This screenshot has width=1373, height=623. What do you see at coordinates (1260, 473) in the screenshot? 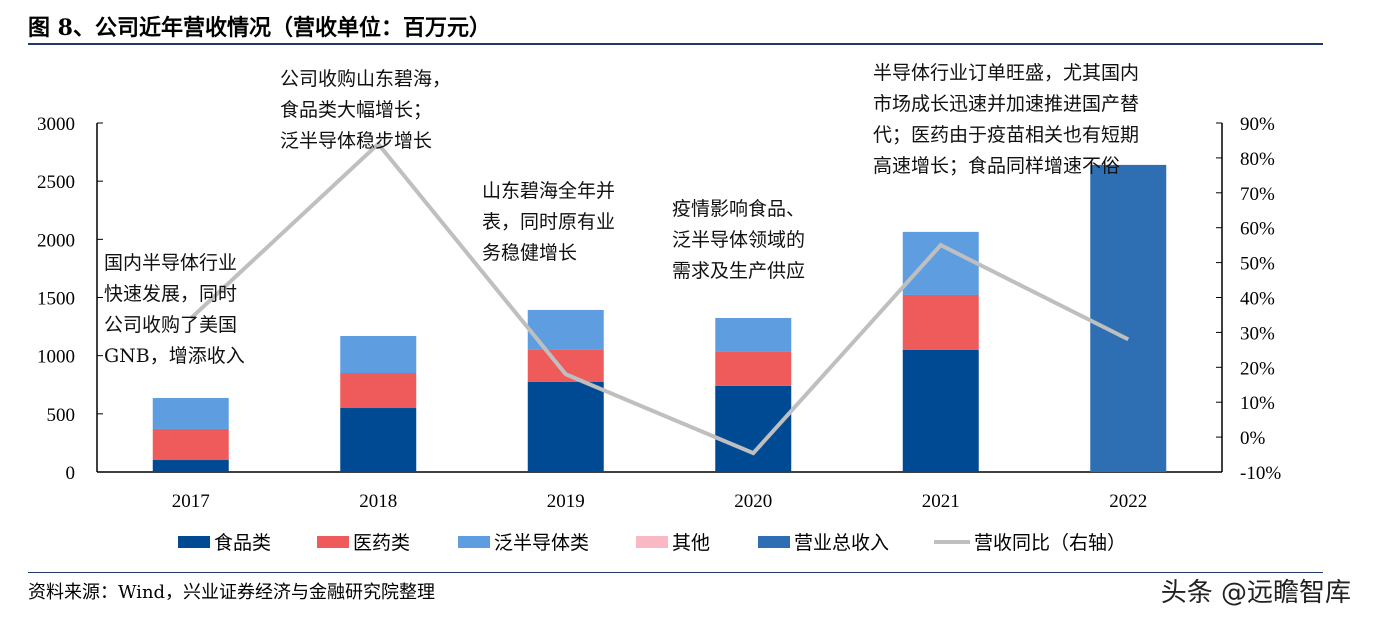
I see `right-tick-label: -10%` at bounding box center [1260, 473].